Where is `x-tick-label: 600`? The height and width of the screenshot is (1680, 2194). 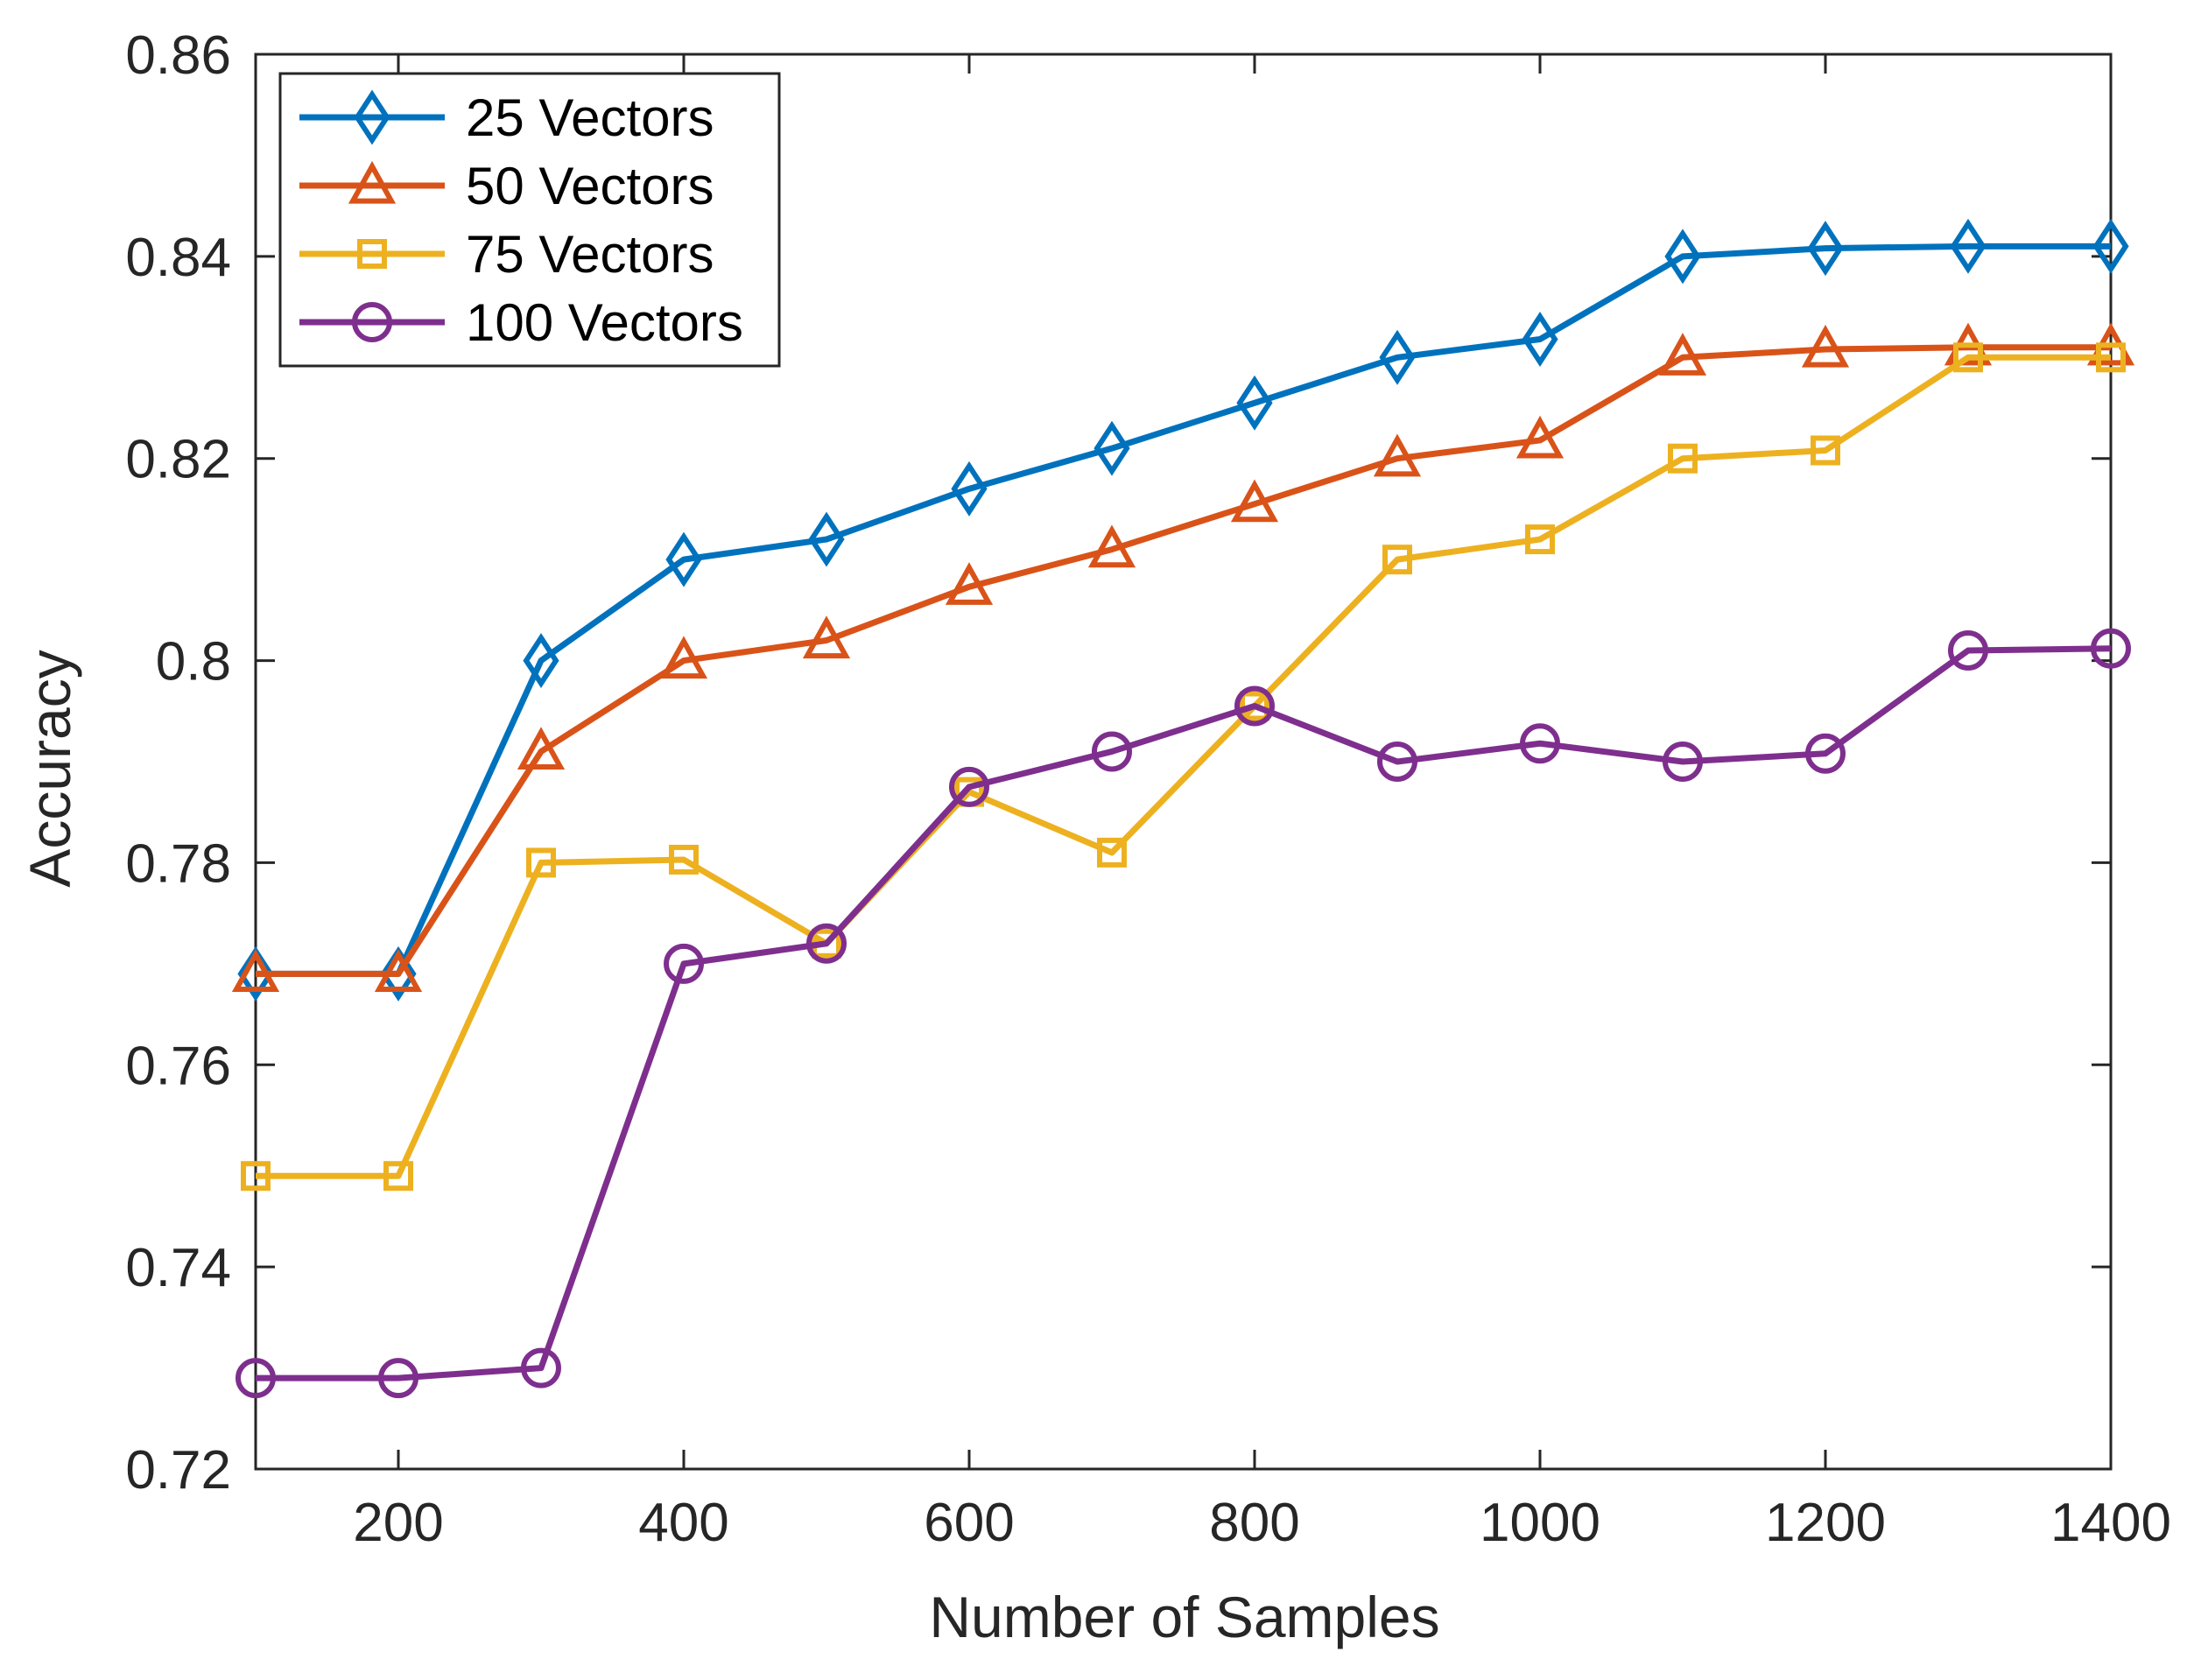
x-tick-label: 600 is located at coordinates (969, 1523).